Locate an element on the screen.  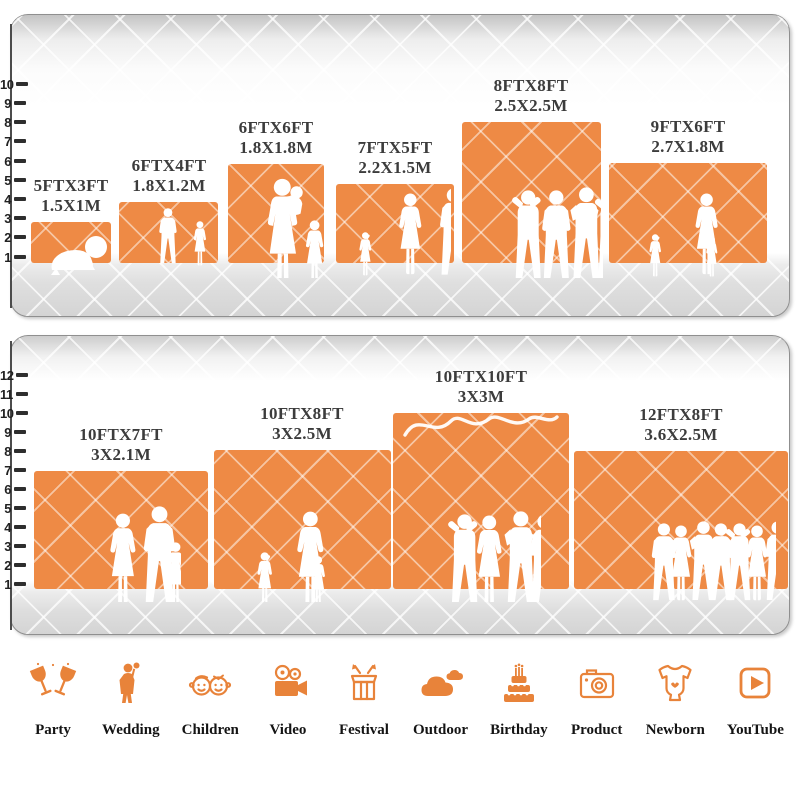
category-label: Wedding is located at coordinates (131, 730).